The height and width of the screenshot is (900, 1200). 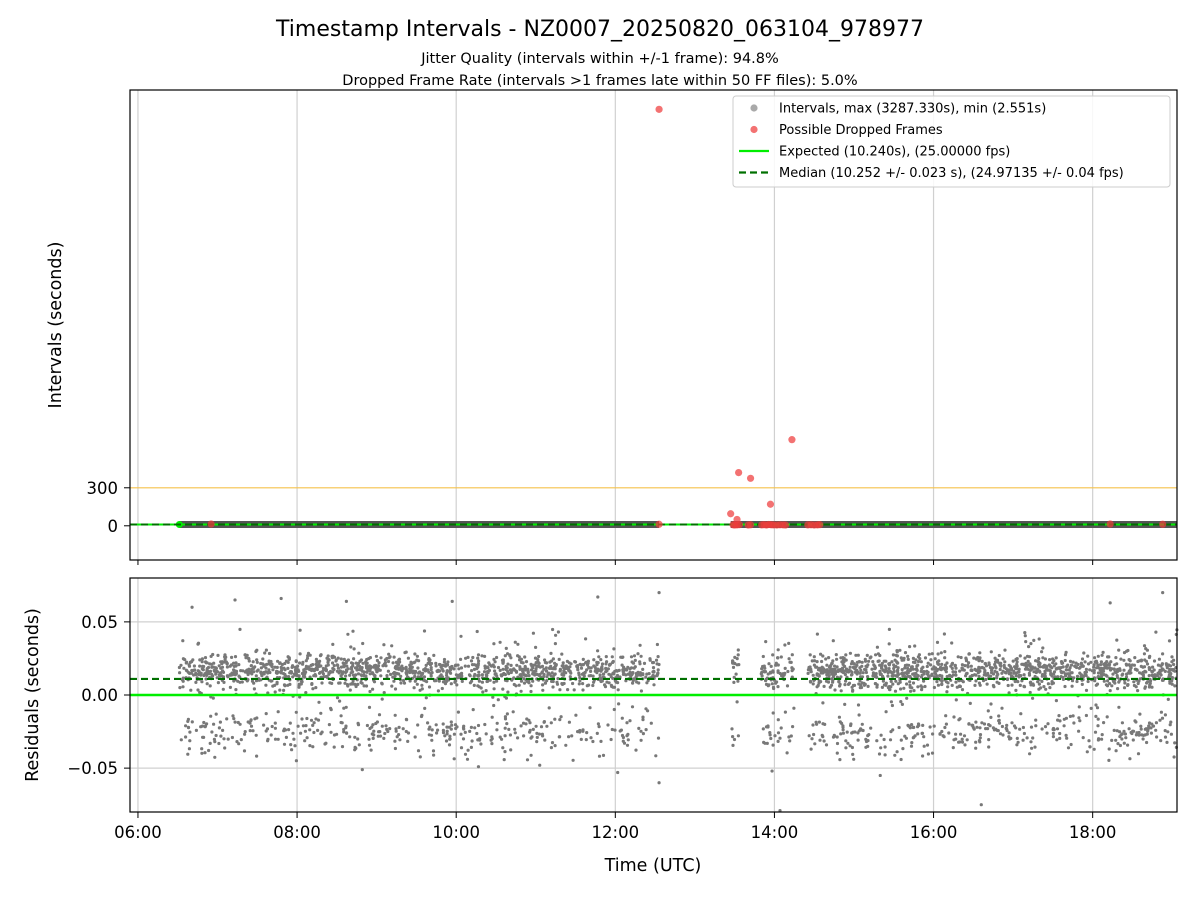 What do you see at coordinates (861, 130) in the screenshot?
I see `legend-entry-label: Possible Dropped Frames` at bounding box center [861, 130].